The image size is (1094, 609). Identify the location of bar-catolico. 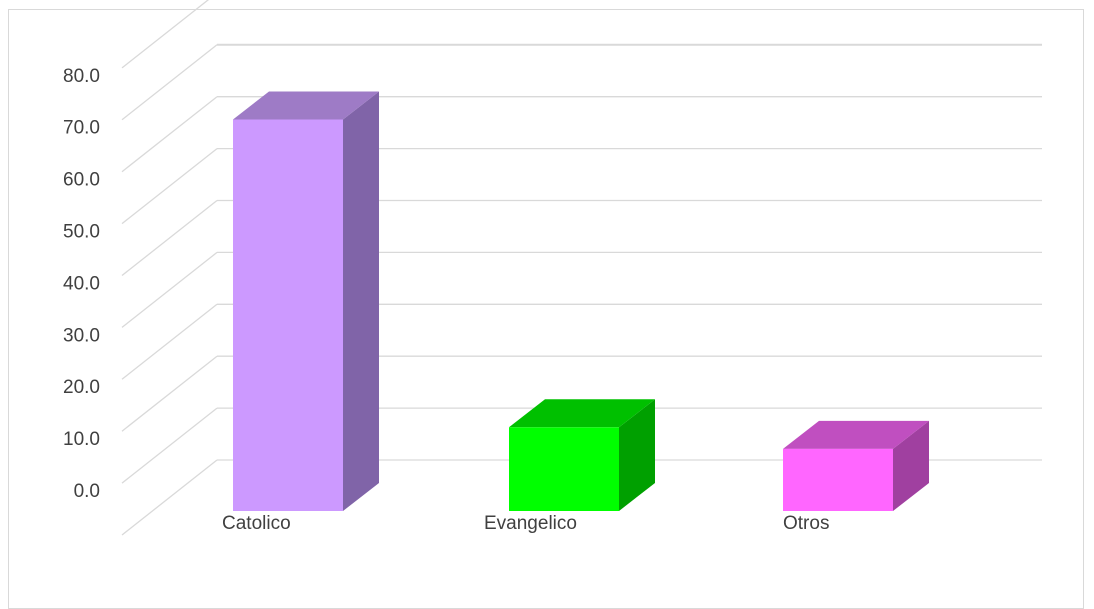
(306, 301).